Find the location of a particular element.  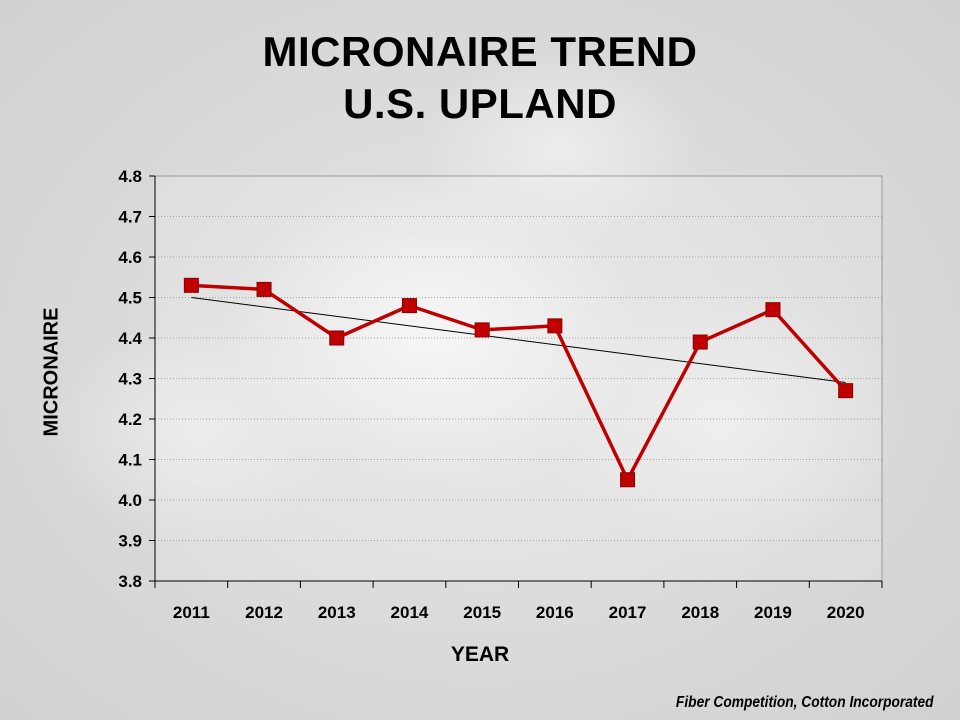

x-tick-label: 2018 is located at coordinates (700, 612).